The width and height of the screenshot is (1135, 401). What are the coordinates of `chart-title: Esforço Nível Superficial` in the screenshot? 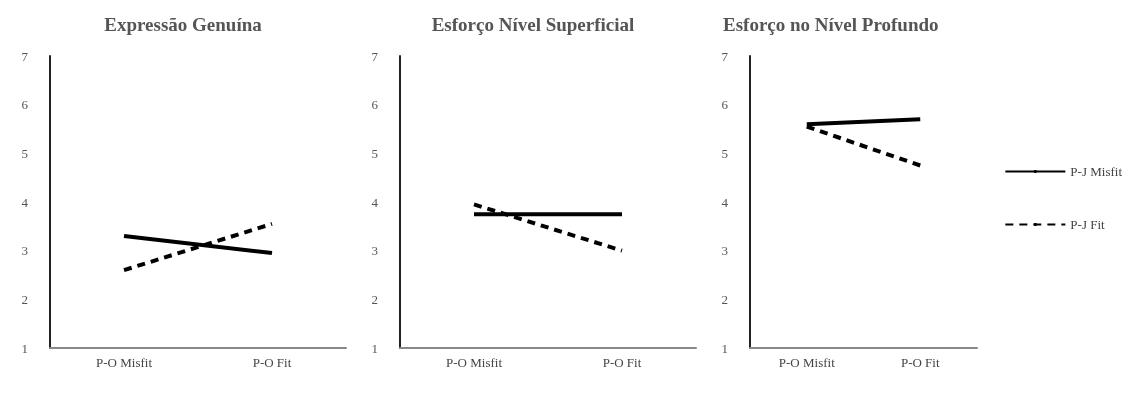 It's located at (533, 24).